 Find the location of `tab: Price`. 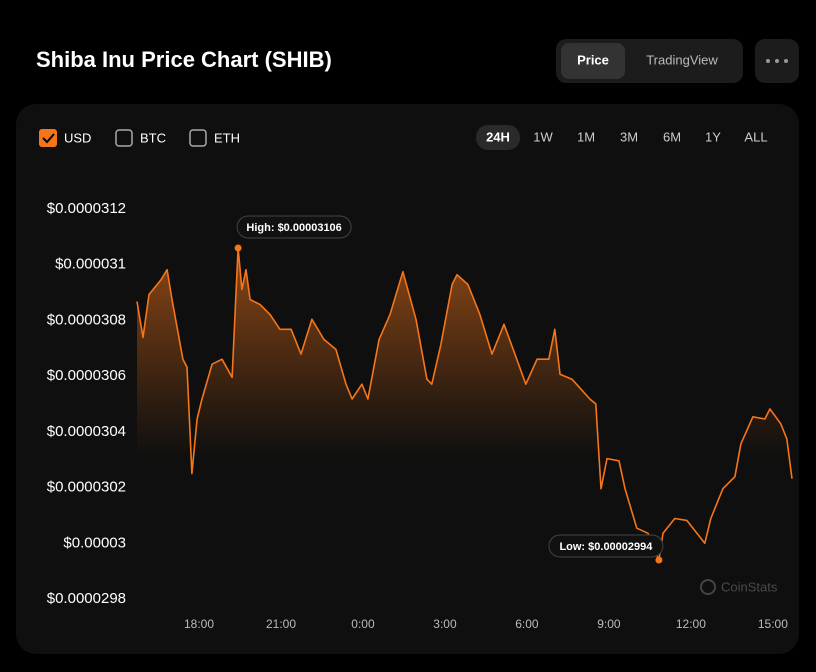

tab: Price is located at coordinates (593, 59).